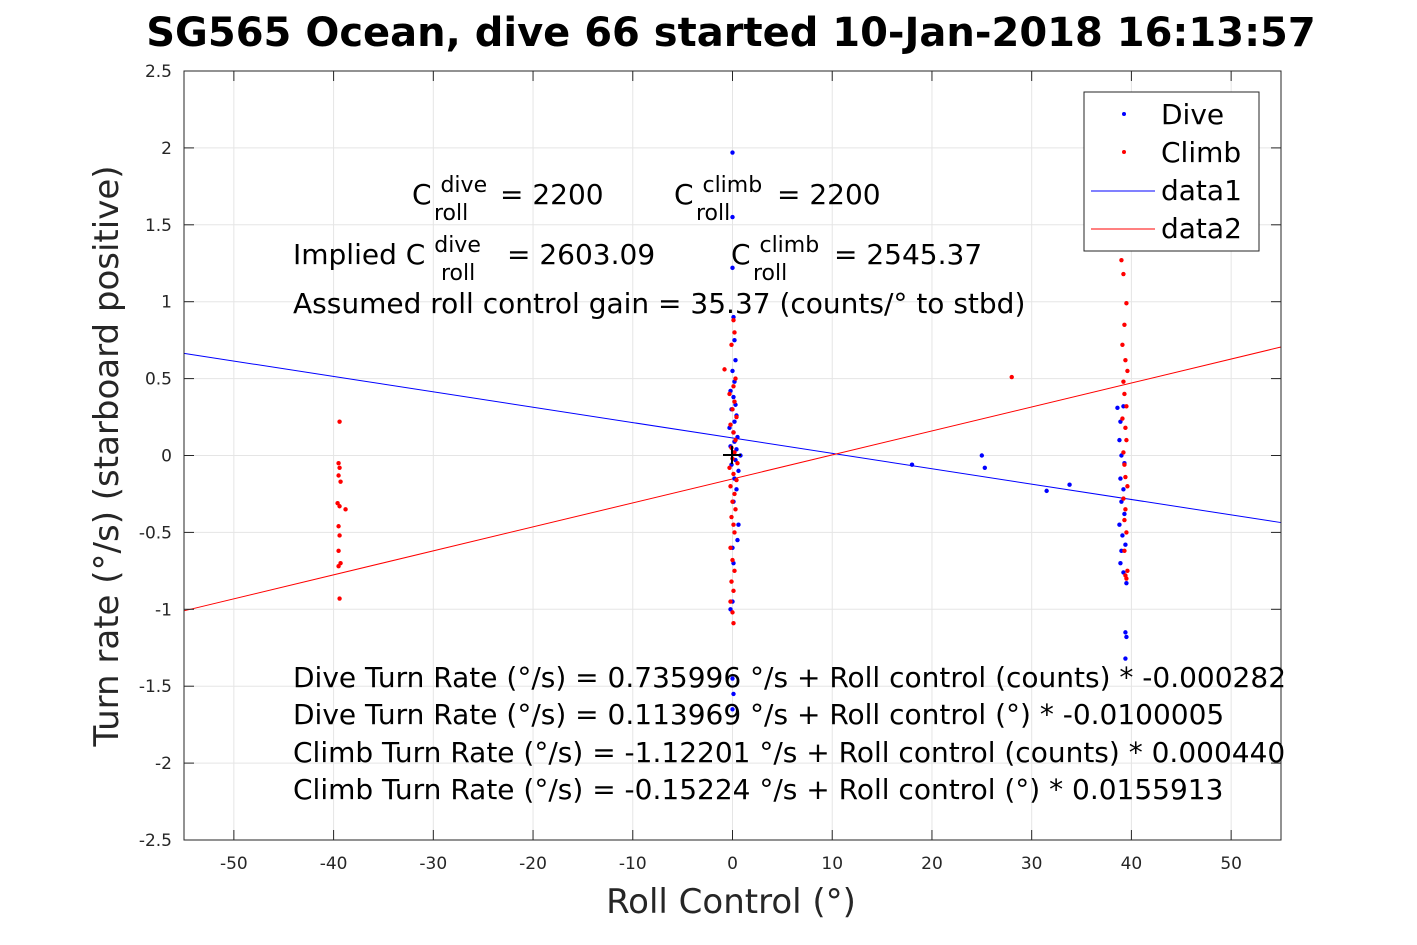  I want to click on legend-label-dive: Dive, so click(1192, 114).